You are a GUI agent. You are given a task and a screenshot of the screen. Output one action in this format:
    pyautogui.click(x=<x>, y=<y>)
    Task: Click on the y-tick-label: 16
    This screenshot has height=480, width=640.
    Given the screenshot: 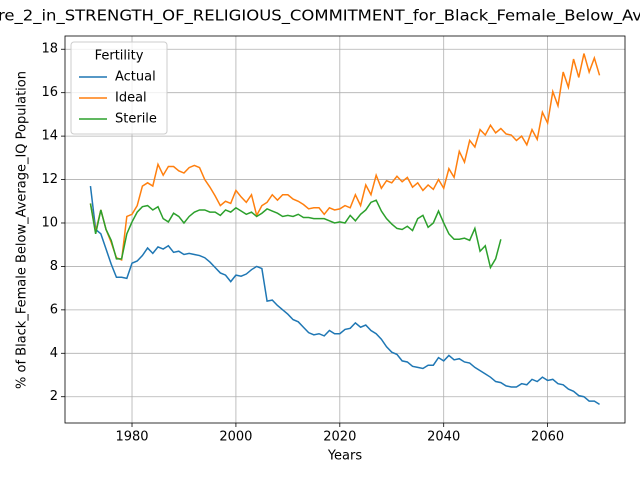 What is the action you would take?
    pyautogui.click(x=49, y=92)
    